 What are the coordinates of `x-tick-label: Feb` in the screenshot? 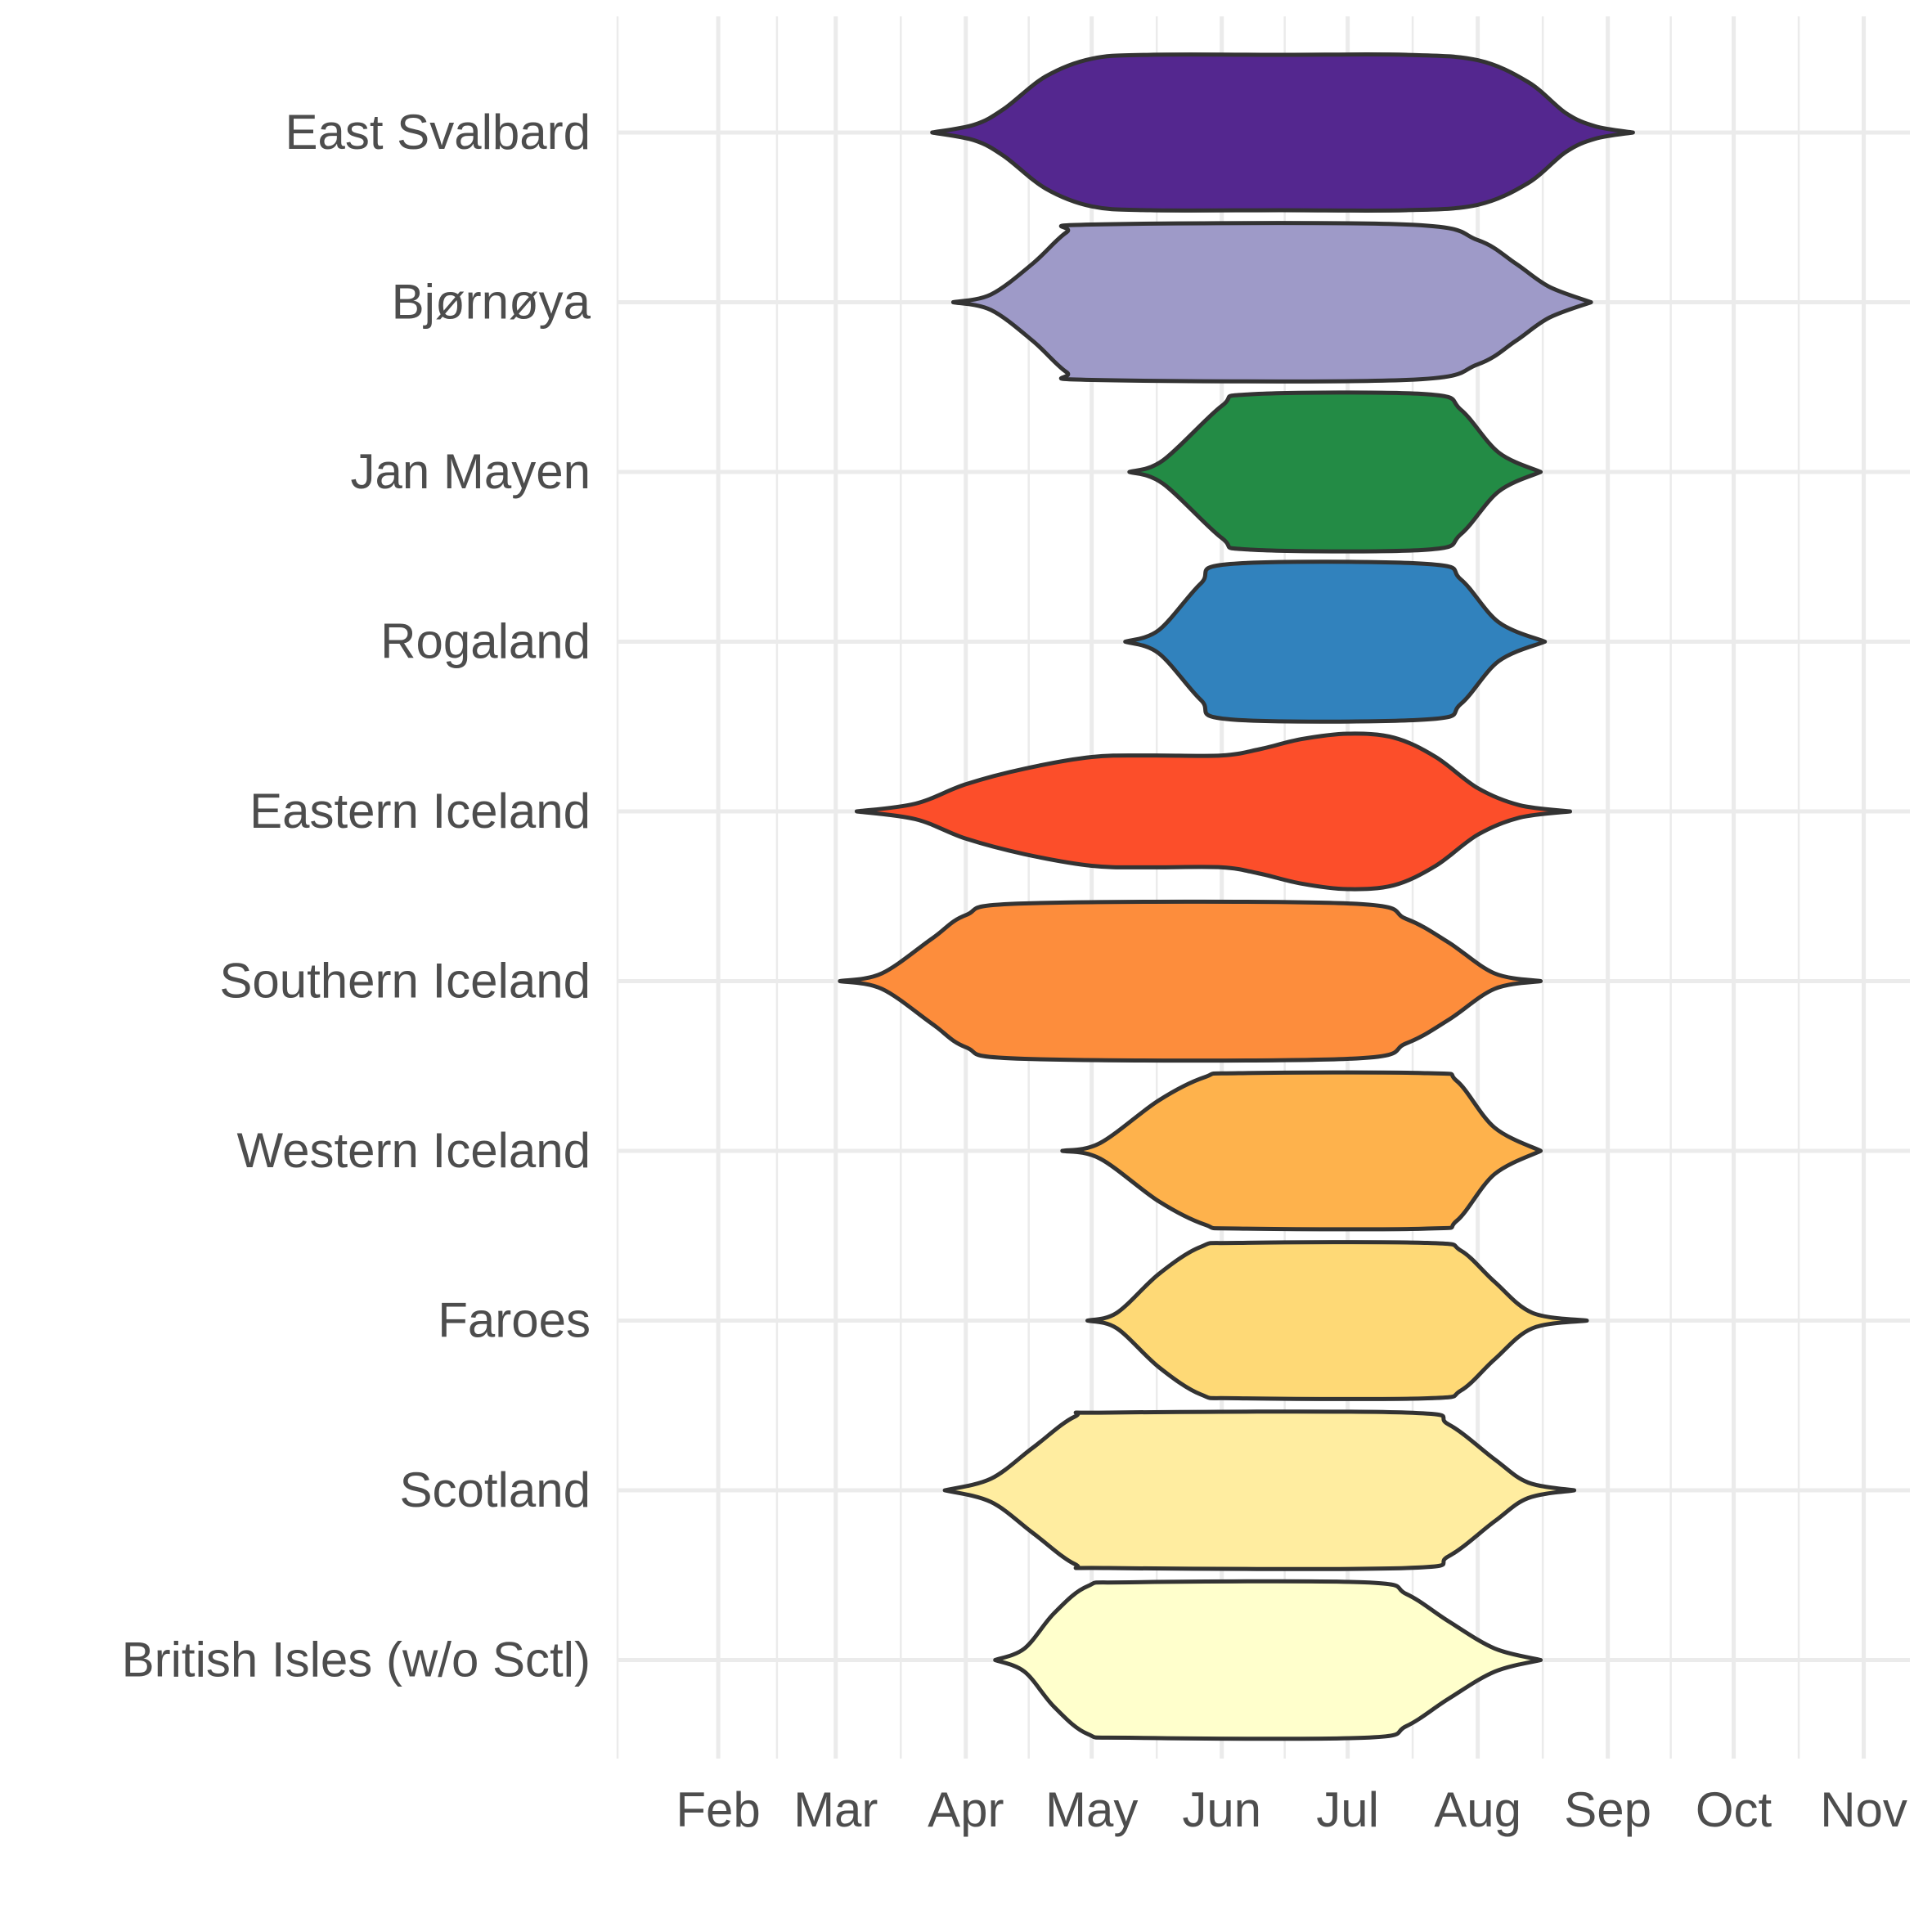 It's located at (718, 1810).